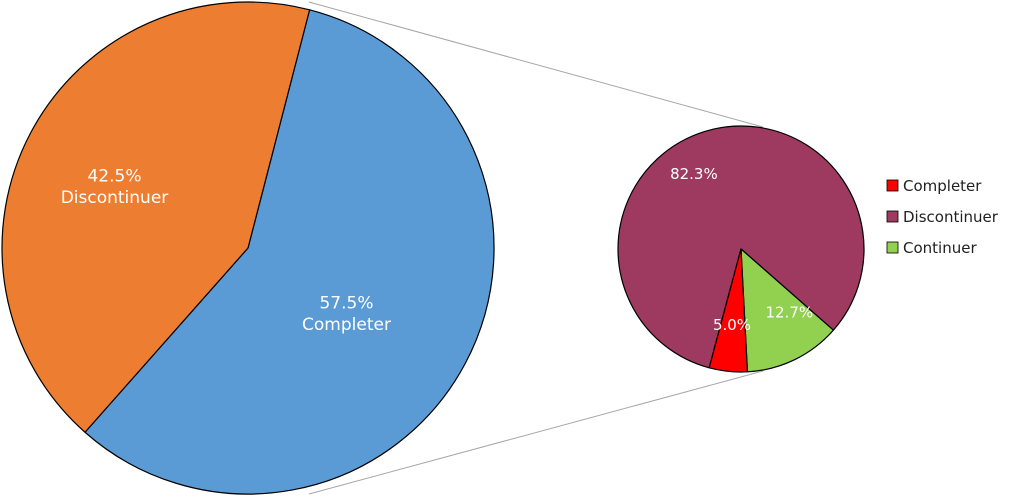 This screenshot has width=1022, height=499. I want to click on main-pie-data-label-value: 57.5%, so click(346, 304).